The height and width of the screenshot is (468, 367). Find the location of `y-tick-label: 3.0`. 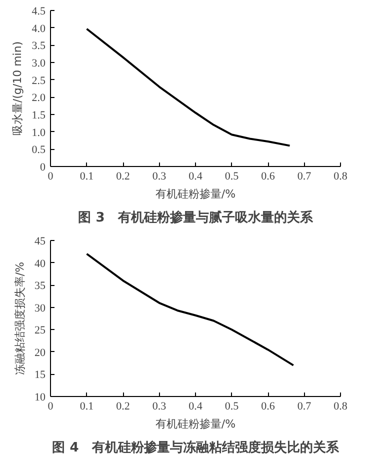

y-tick-label: 3.0 is located at coordinates (39, 64).